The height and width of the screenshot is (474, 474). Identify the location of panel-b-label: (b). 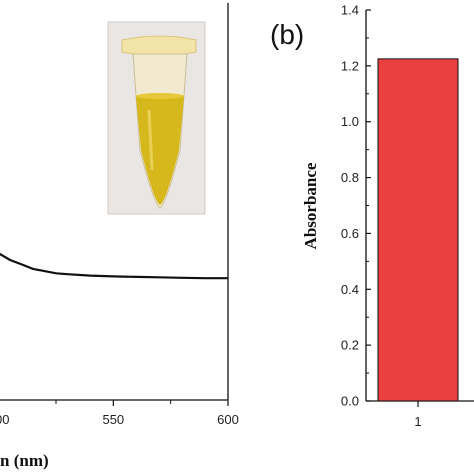
(287, 34).